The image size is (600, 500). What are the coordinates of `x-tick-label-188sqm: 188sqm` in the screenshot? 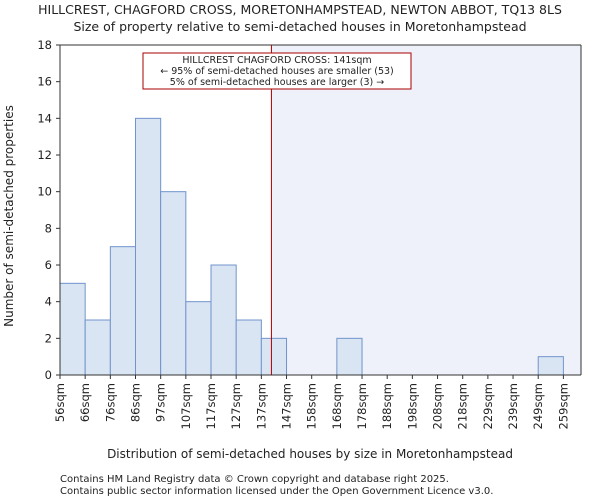 It's located at (387, 406).